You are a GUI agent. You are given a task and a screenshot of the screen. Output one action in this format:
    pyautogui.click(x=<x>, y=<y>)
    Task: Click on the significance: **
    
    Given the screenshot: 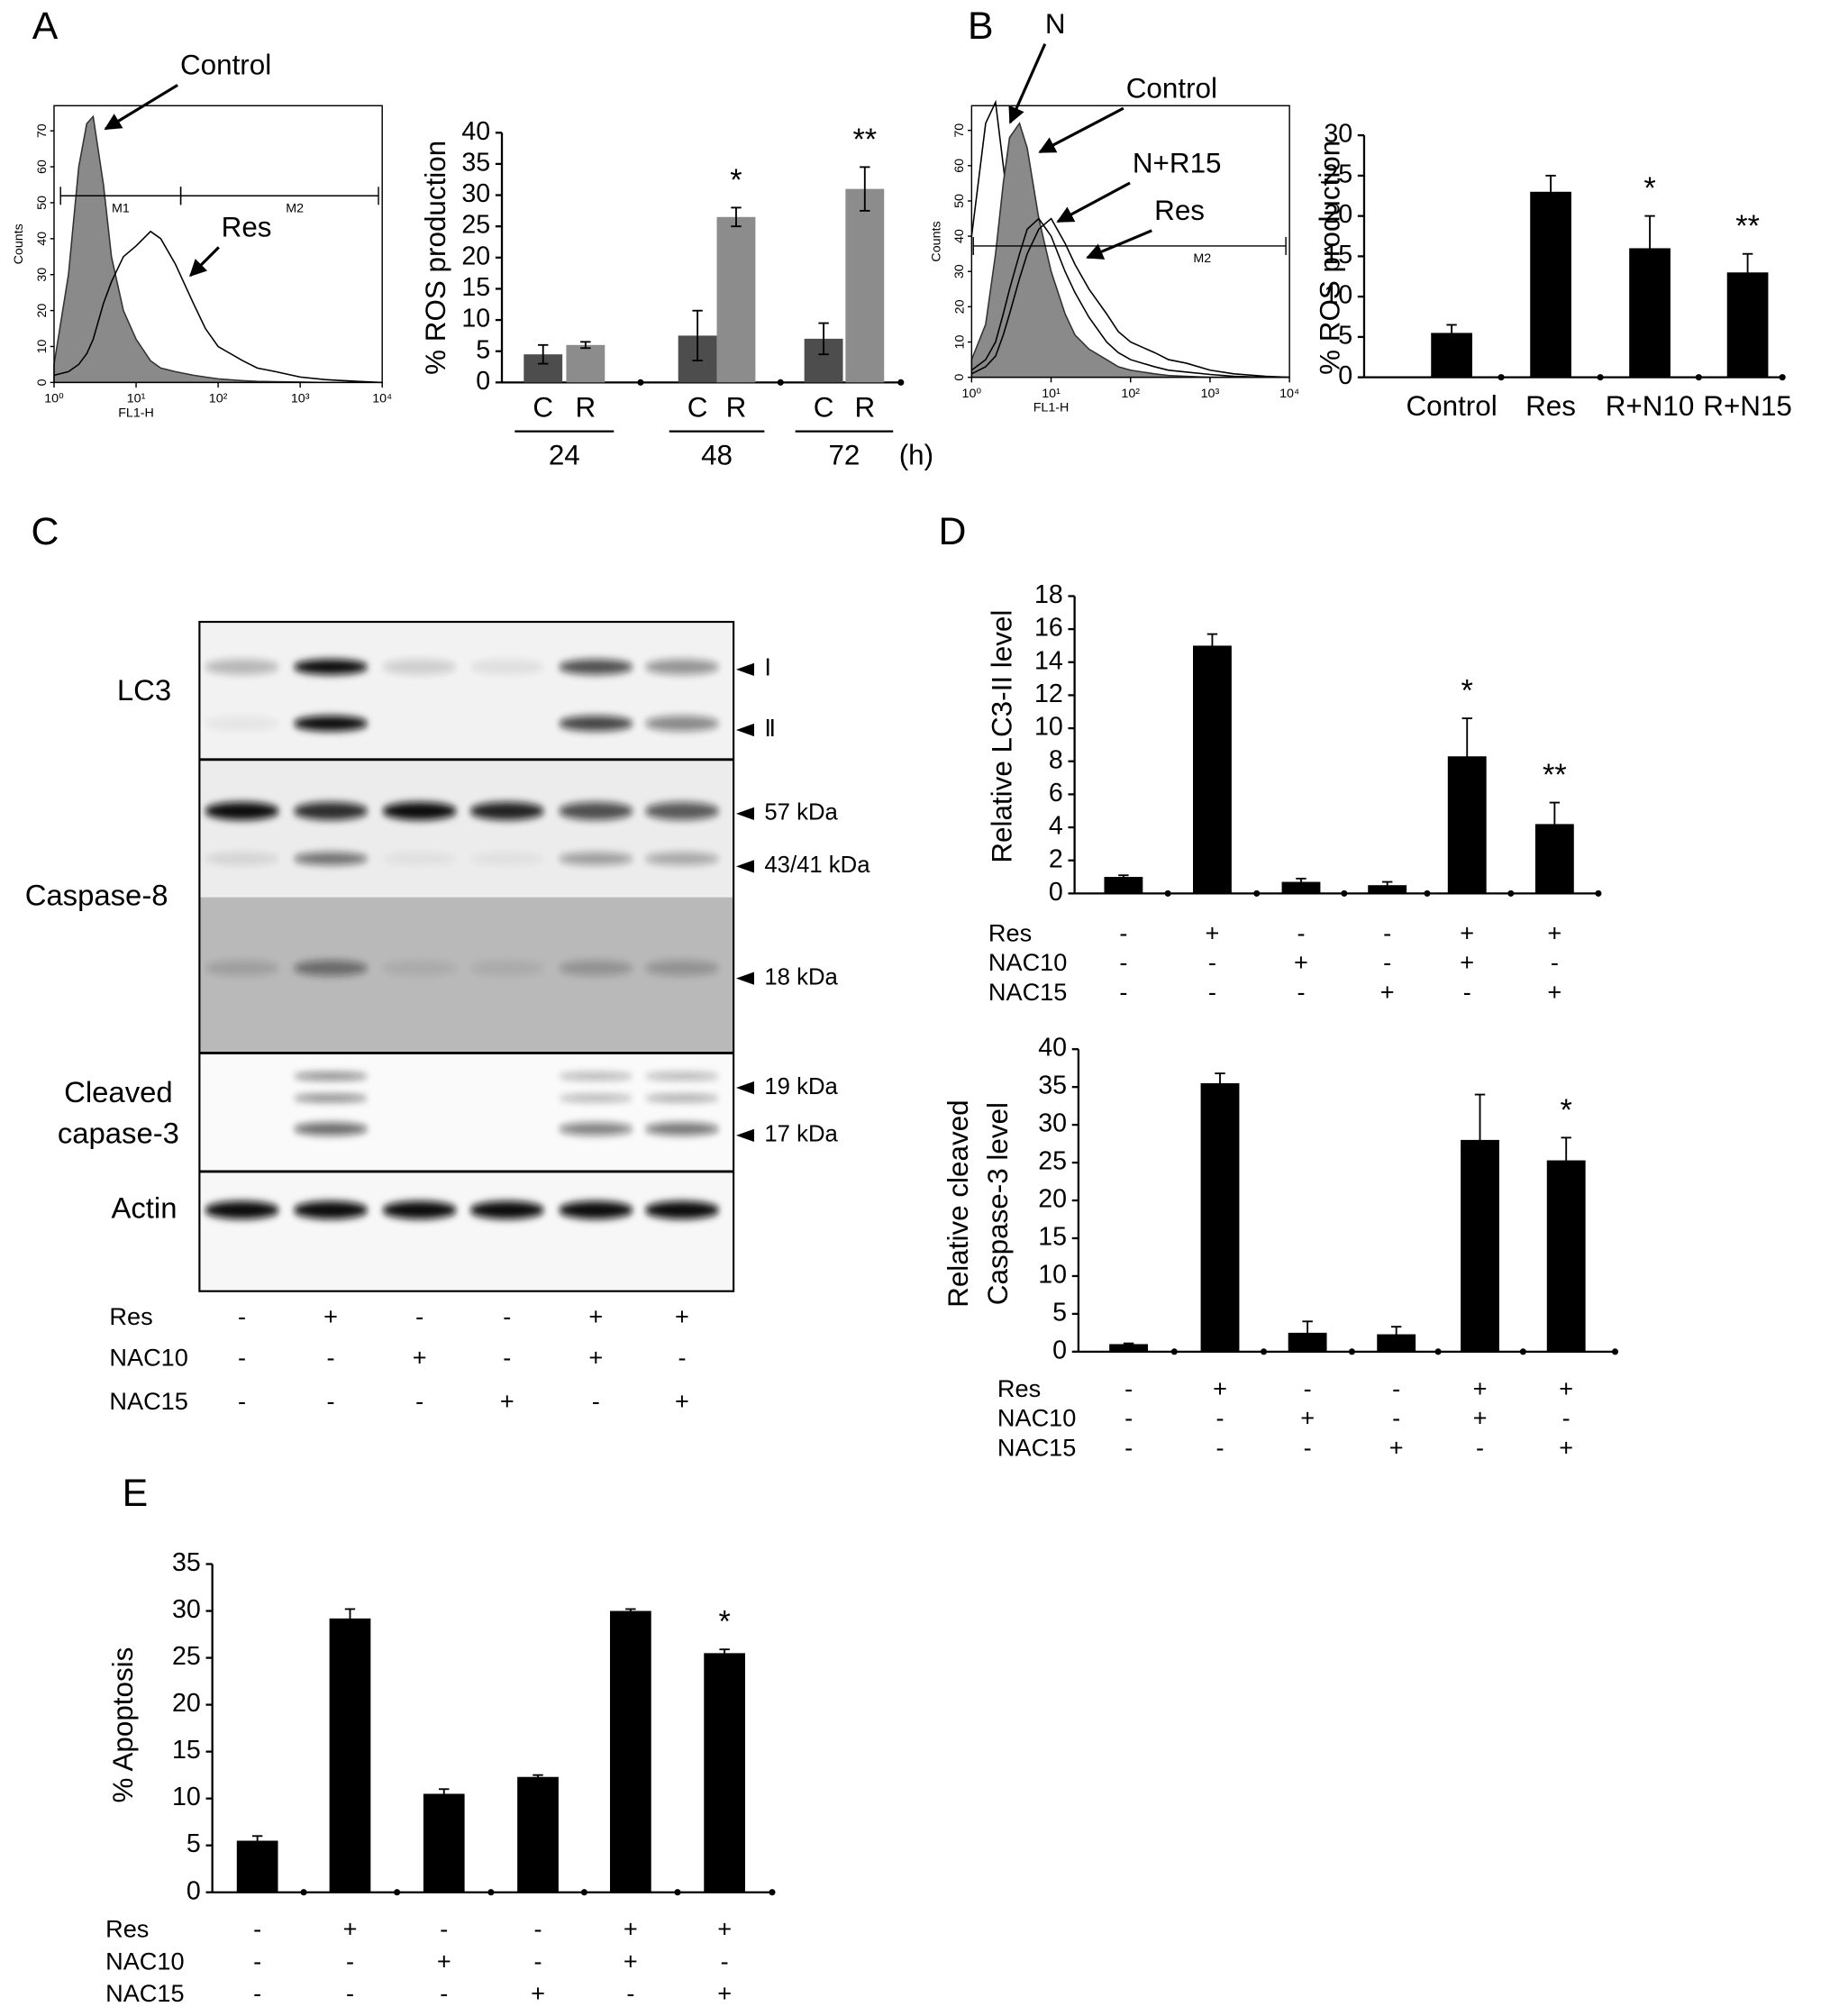 What is the action you would take?
    pyautogui.click(x=1555, y=775)
    